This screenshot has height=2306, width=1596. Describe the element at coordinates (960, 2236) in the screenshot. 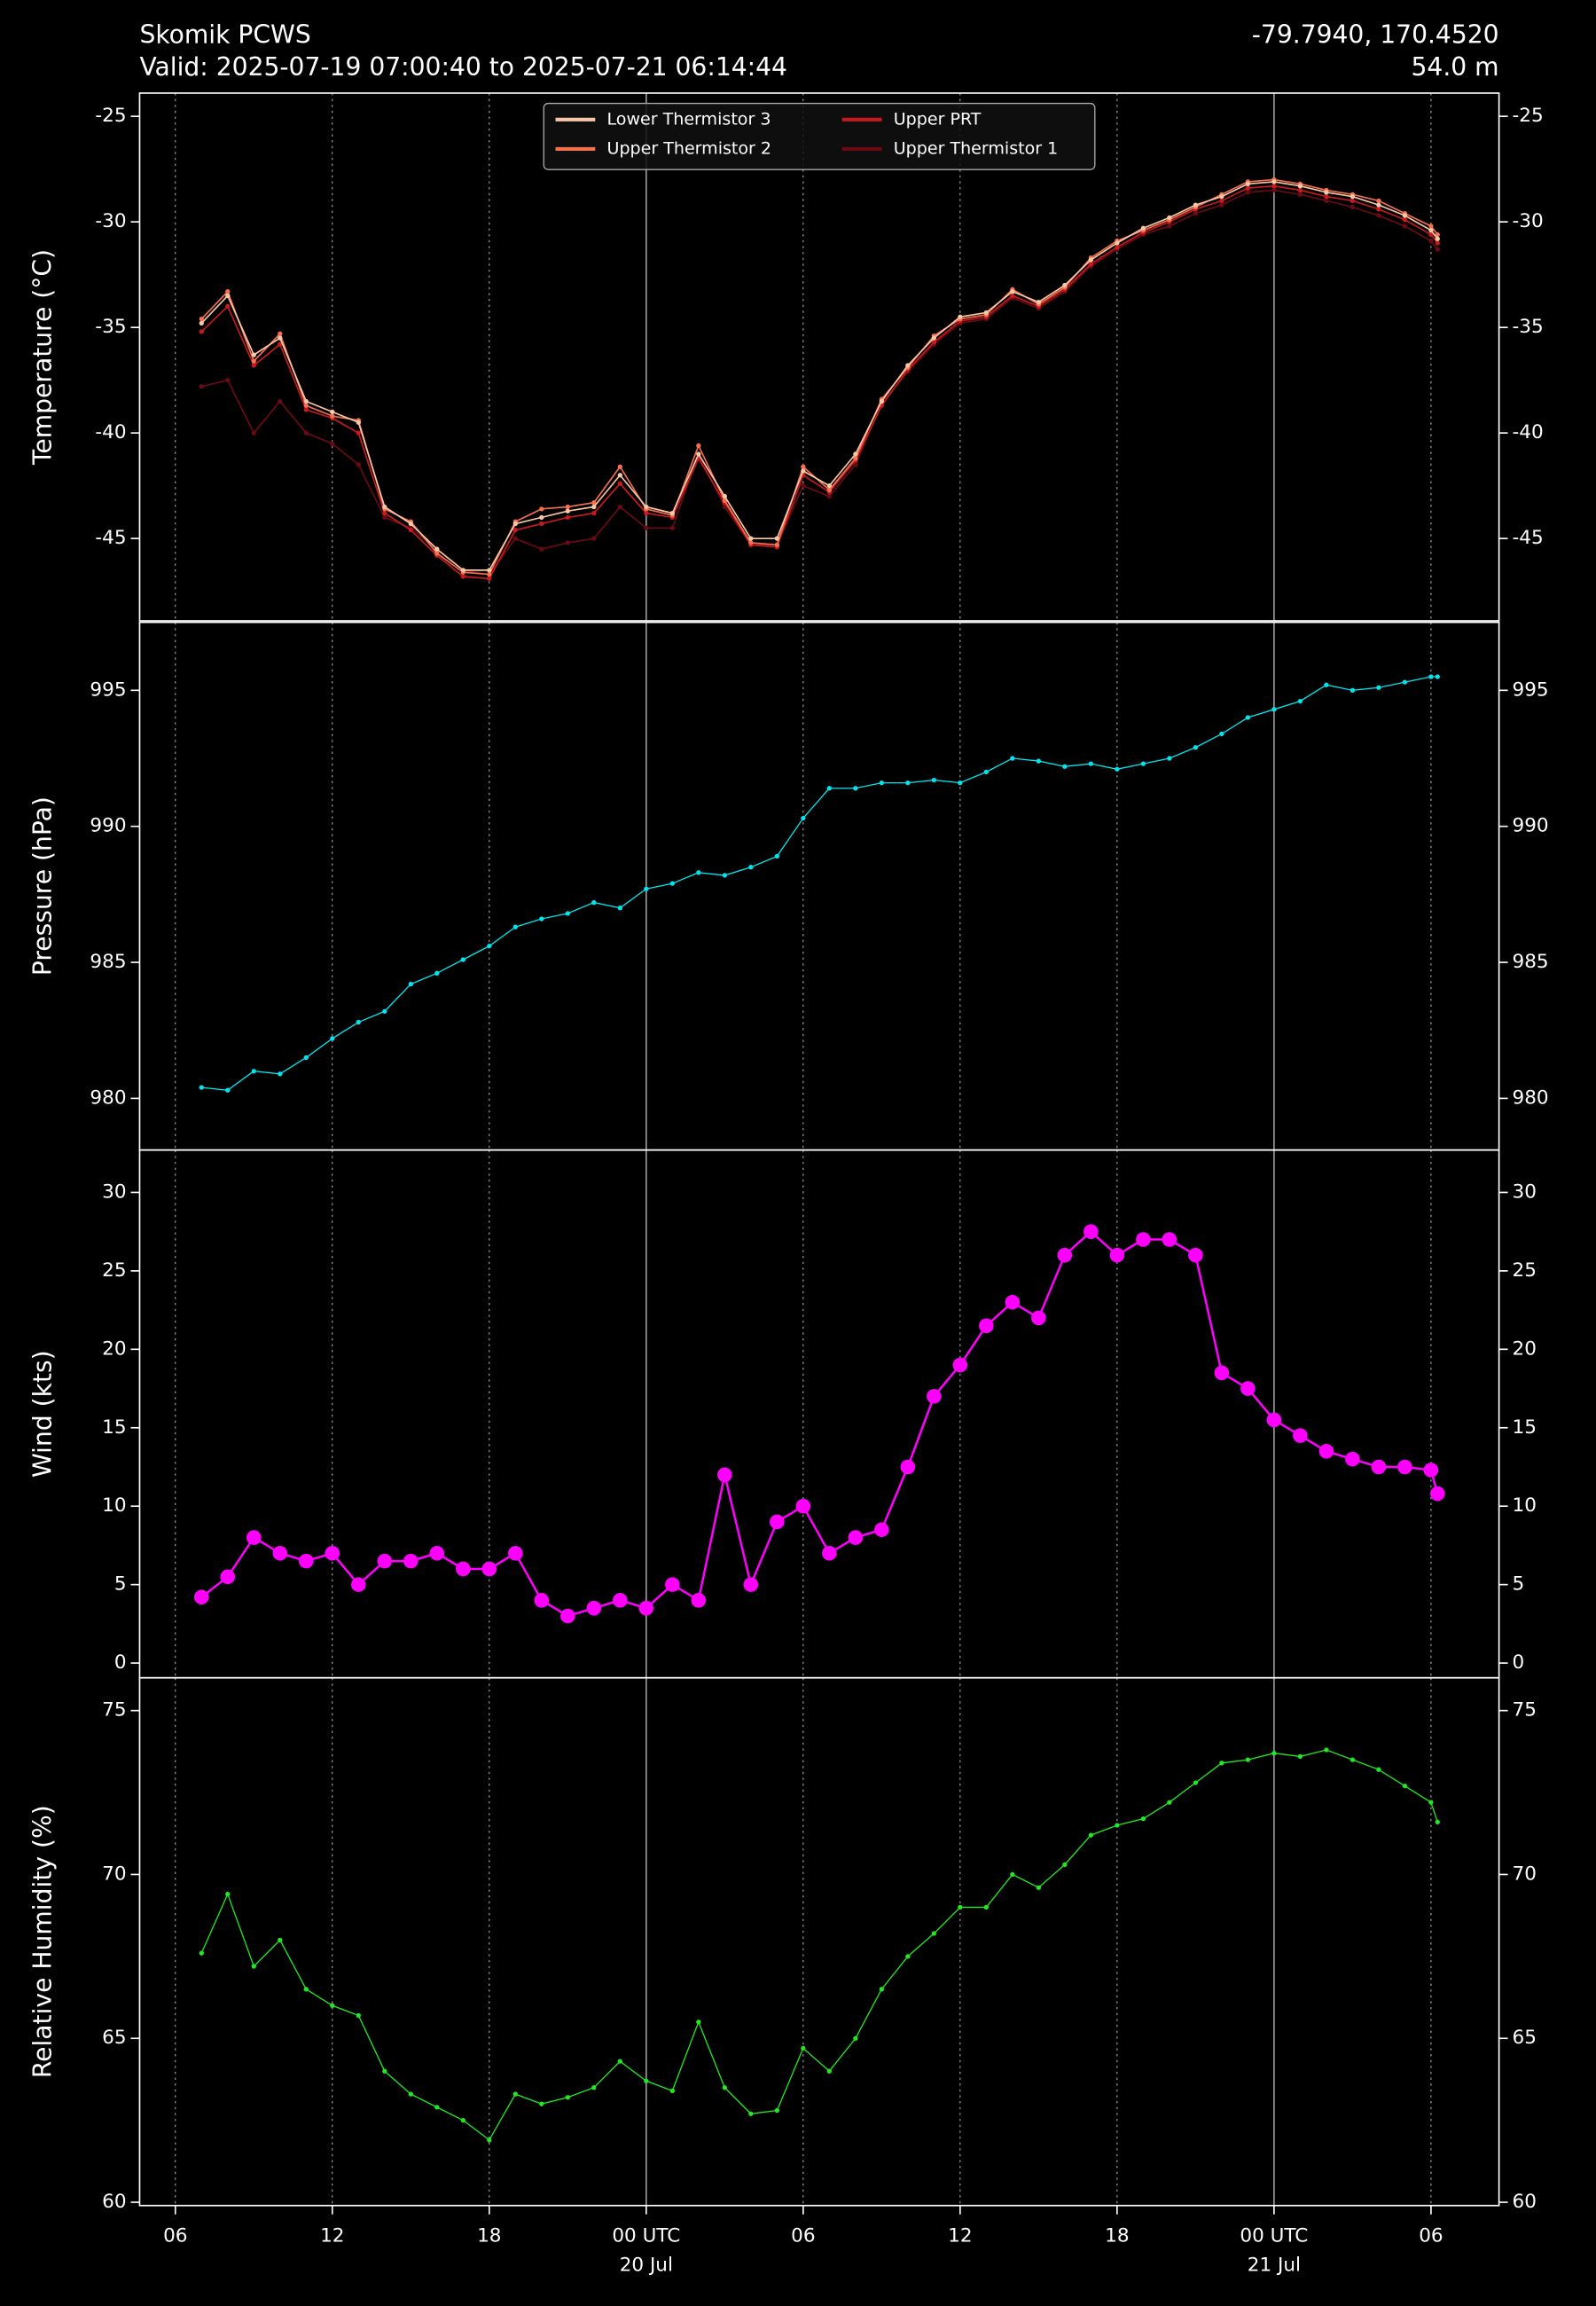

I see `x-tick-label: 12` at that location.